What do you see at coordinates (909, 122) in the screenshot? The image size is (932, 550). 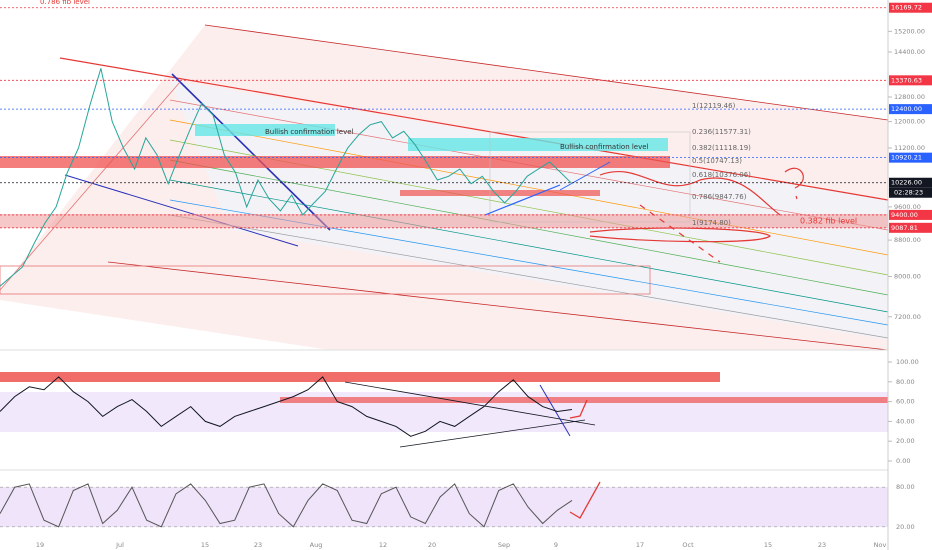 I see `y-tick-label: 12000.00` at bounding box center [909, 122].